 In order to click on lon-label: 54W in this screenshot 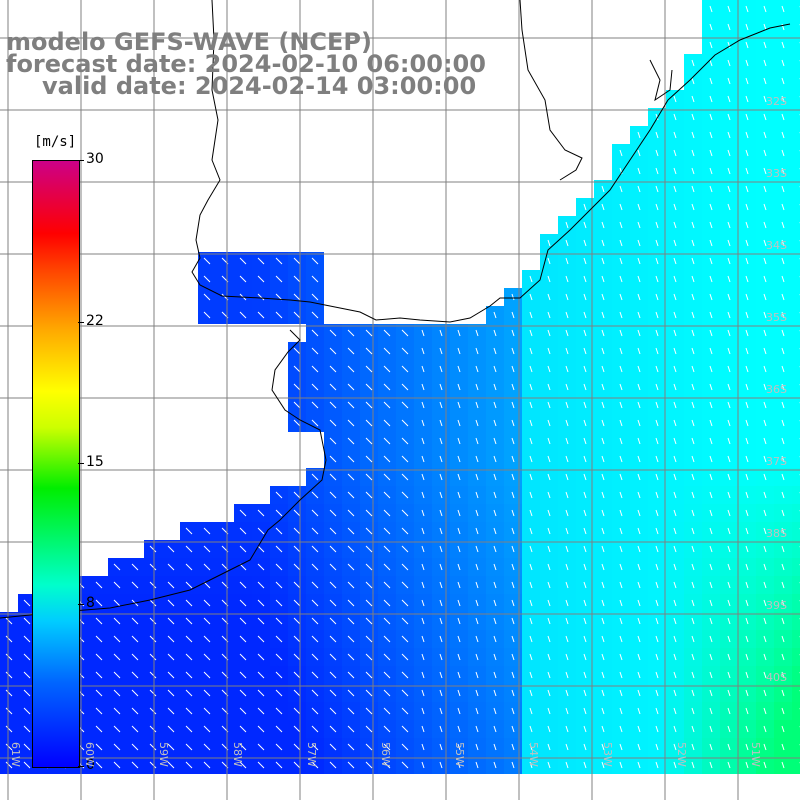, I will do `click(533, 754)`.